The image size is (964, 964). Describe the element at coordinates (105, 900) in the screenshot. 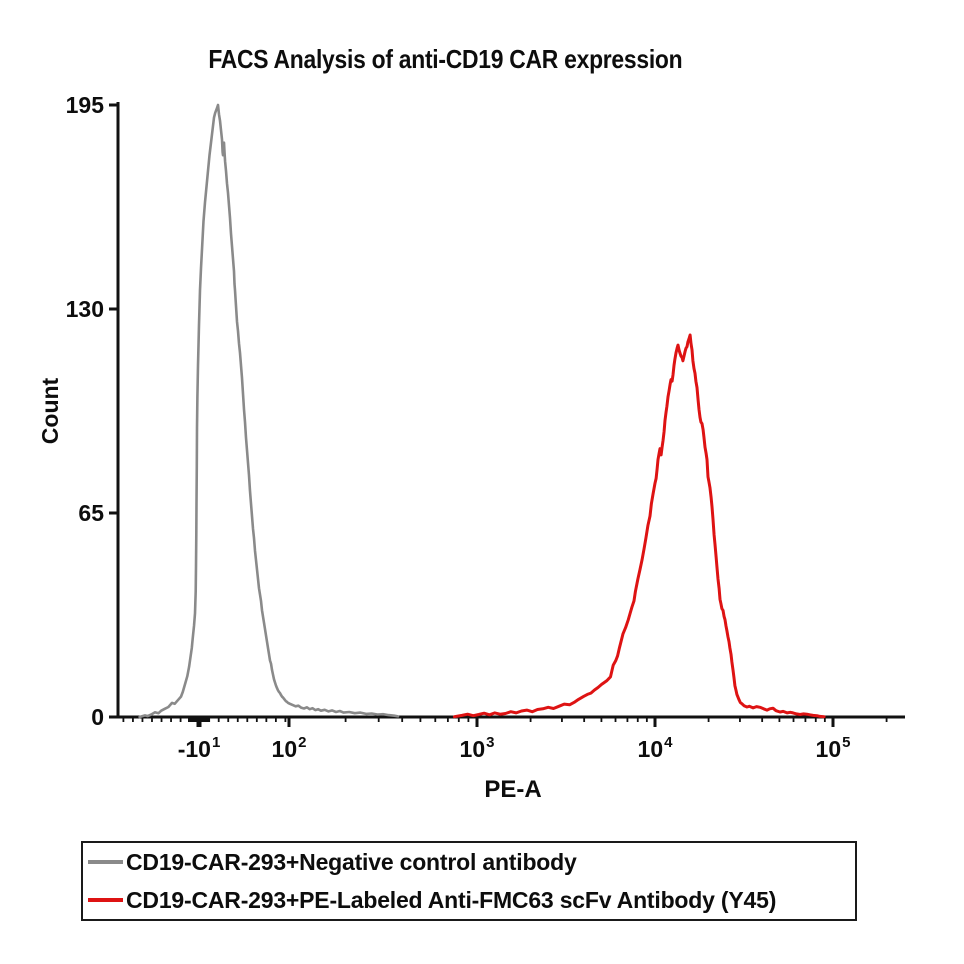

I see `legend-line-red-icon` at that location.